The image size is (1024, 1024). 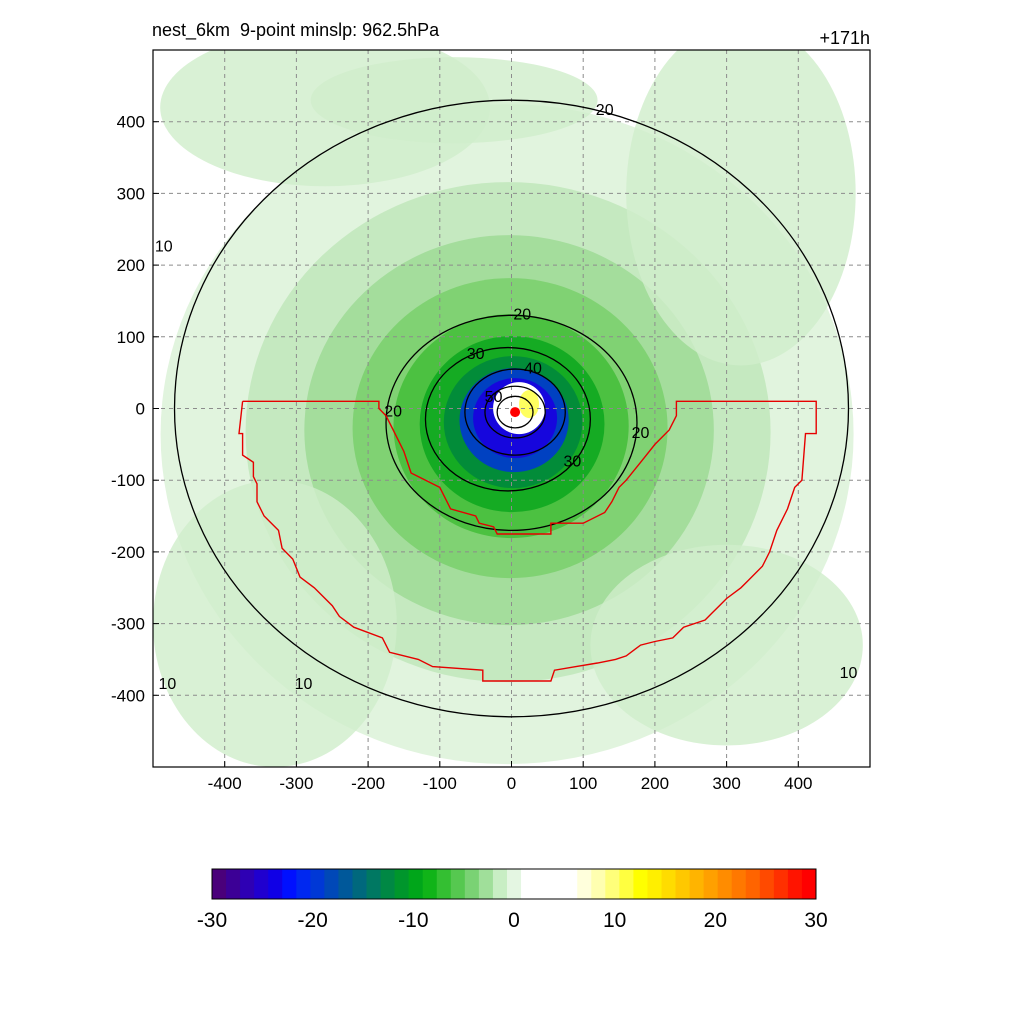 I want to click on colorbar: -30 -20 -10 0 10 20 30, so click(x=512, y=900).